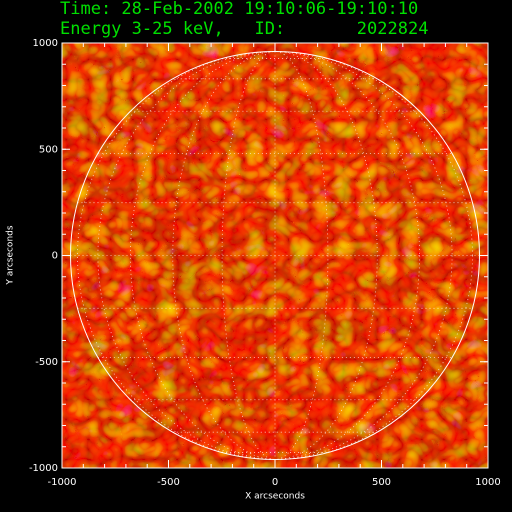  Describe the element at coordinates (48, 149) in the screenshot. I see `y-tick-label: 500` at that location.